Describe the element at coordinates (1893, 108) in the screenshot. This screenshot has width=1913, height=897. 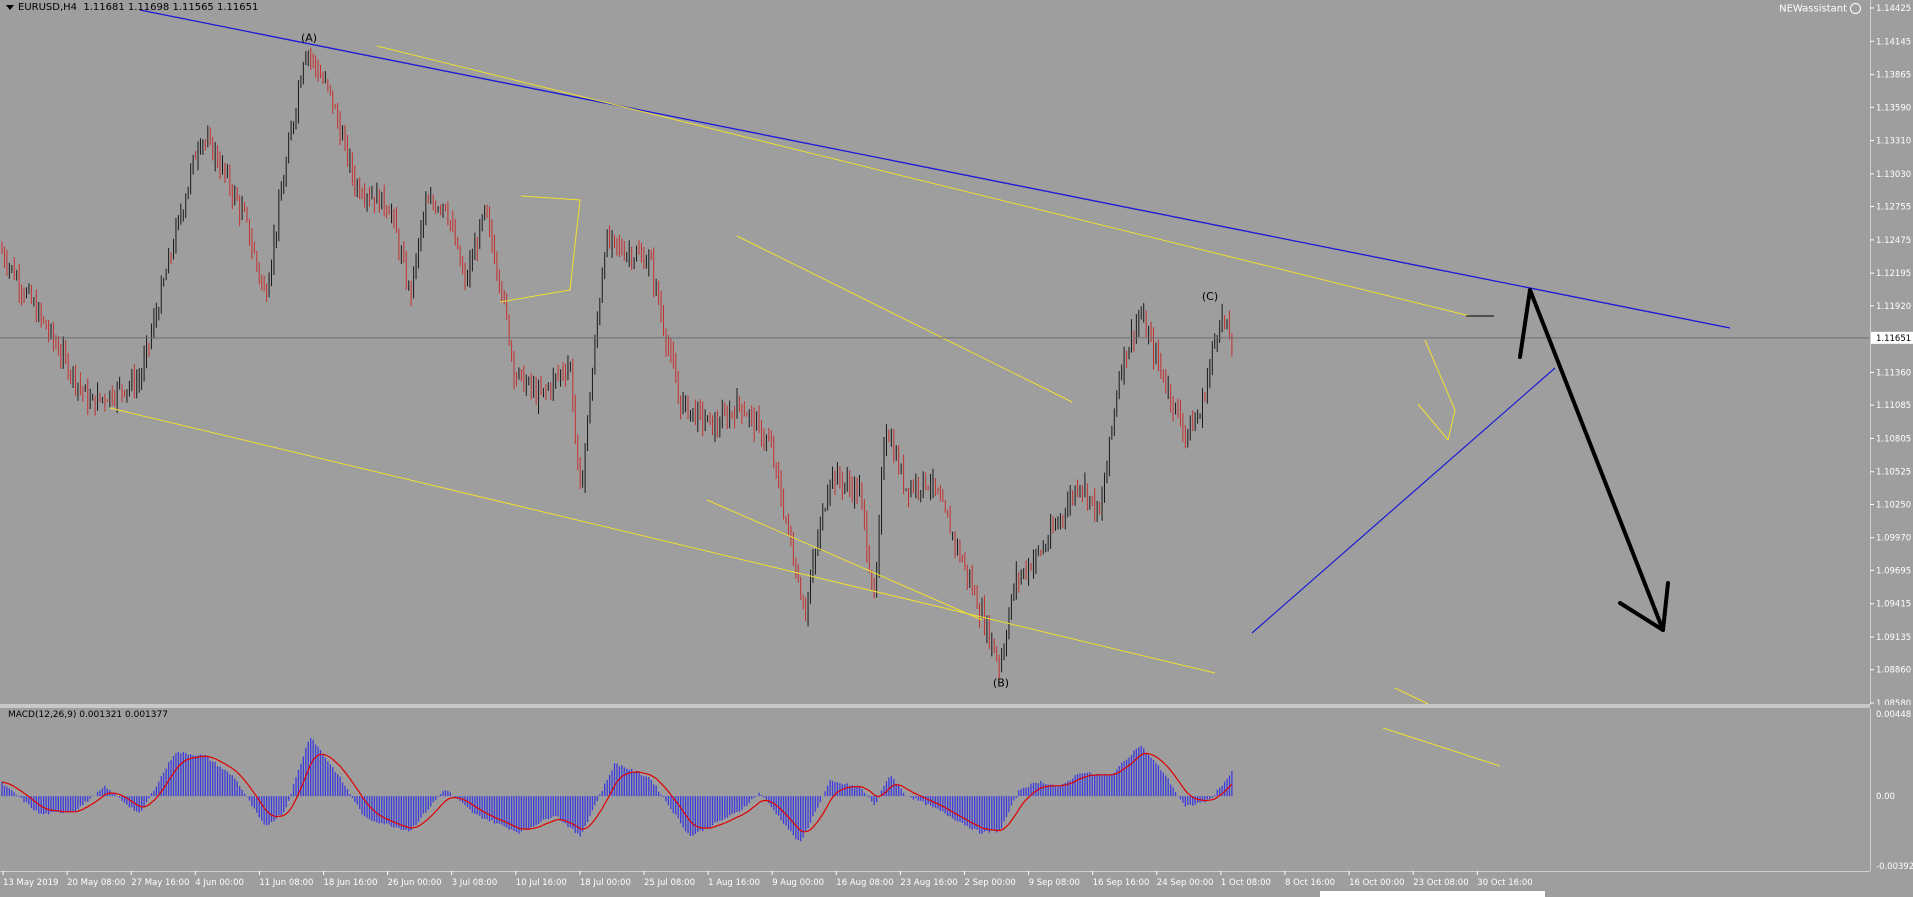
I see `price-tick-label: 1.13590` at that location.